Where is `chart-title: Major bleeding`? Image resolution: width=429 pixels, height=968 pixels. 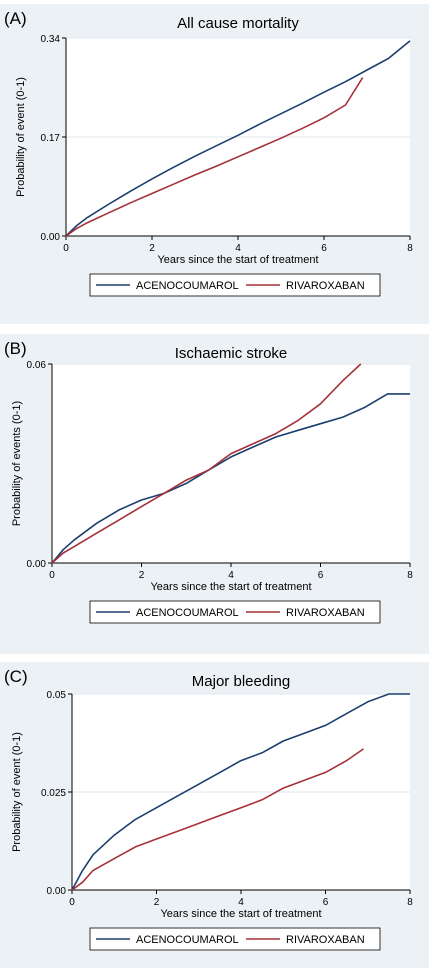
chart-title: Major bleeding is located at coordinates (241, 681).